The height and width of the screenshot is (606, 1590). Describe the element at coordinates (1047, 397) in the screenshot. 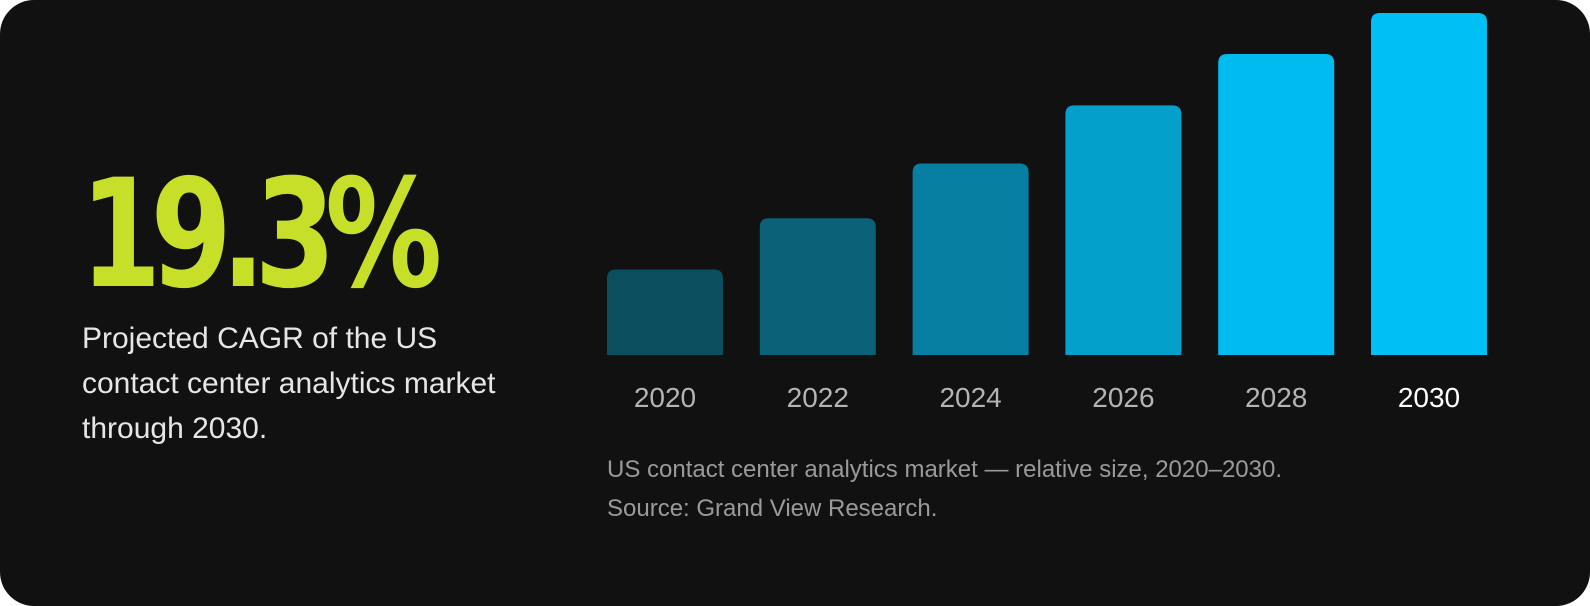

I see `x-tick-labels: 2020 2022 2024 2026 2028 2030` at that location.